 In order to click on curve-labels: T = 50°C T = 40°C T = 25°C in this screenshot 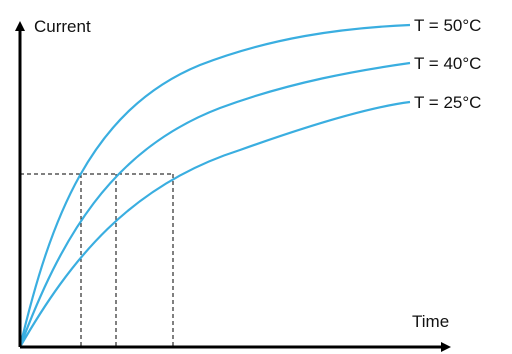, I will do `click(447, 64)`.